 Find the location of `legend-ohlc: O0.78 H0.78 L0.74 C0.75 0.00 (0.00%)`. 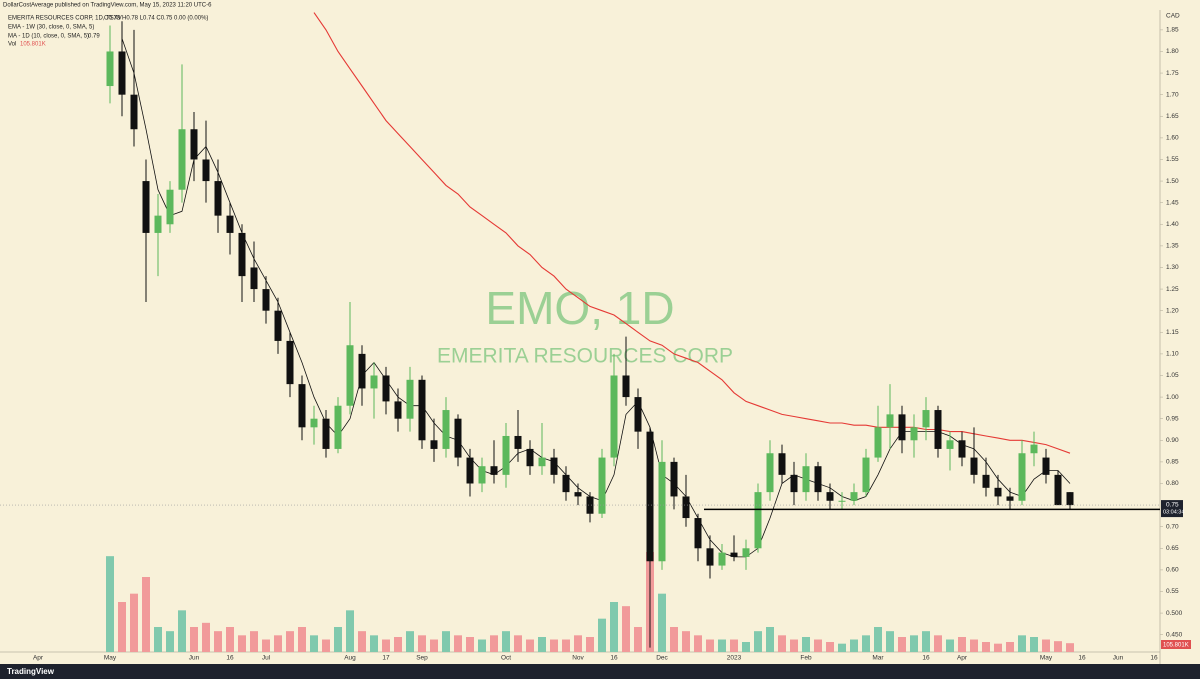

legend-ohlc: O0.78 H0.78 L0.74 C0.75 0.00 (0.00%) is located at coordinates (156, 19).